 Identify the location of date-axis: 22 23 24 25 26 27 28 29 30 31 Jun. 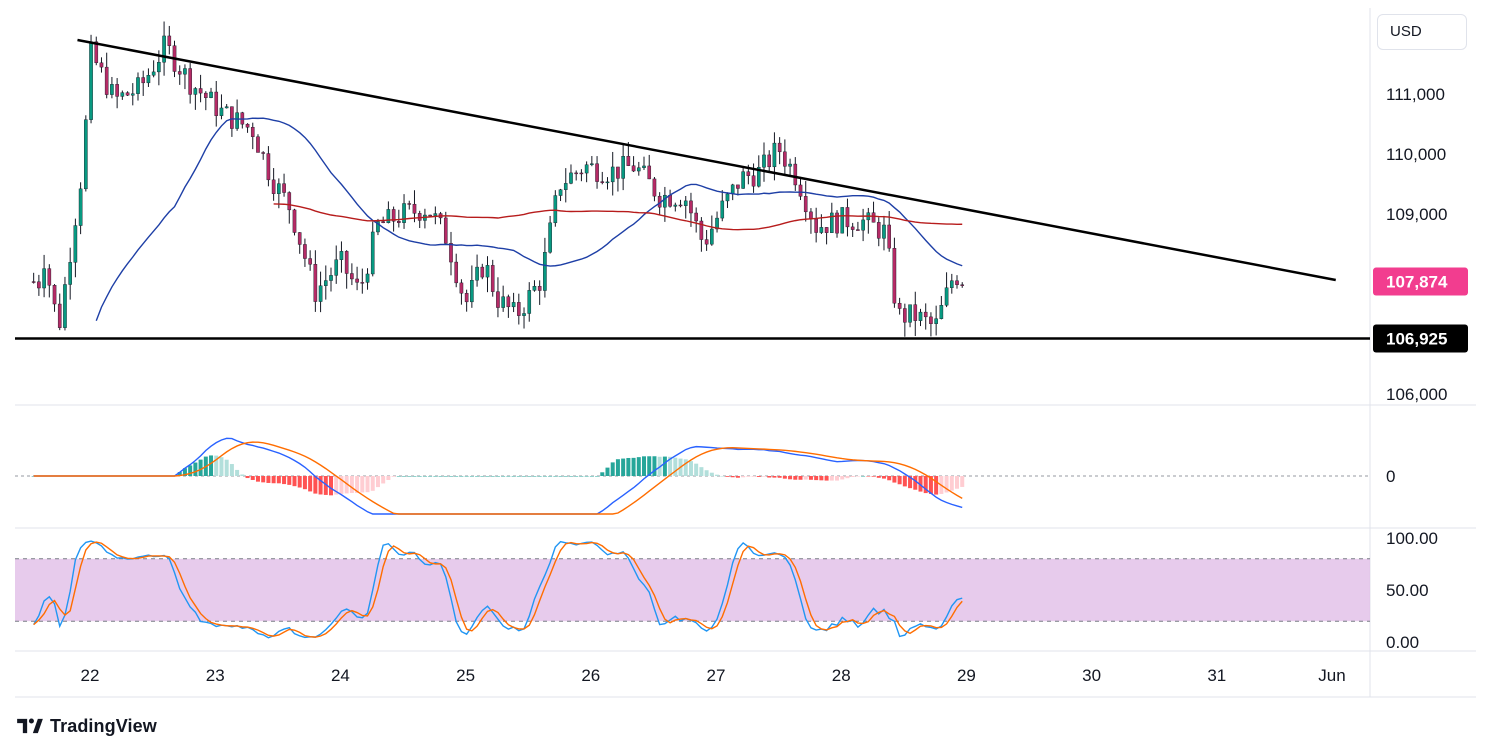
(713, 675).